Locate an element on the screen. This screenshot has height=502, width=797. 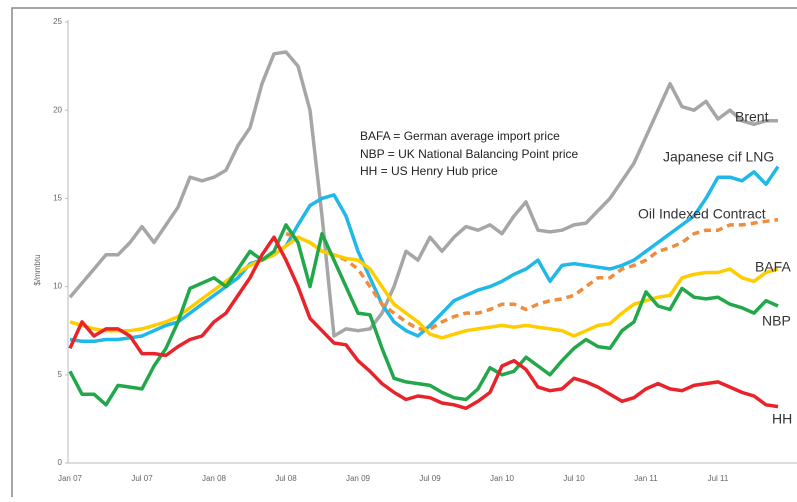
x-tick-label: Jan 07 is located at coordinates (70, 478).